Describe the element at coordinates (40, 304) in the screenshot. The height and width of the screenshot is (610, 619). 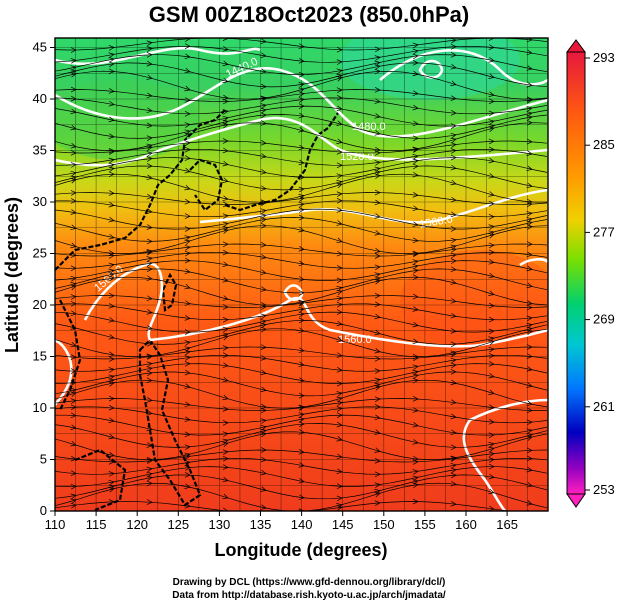
I see `y-tick-label: 20` at that location.